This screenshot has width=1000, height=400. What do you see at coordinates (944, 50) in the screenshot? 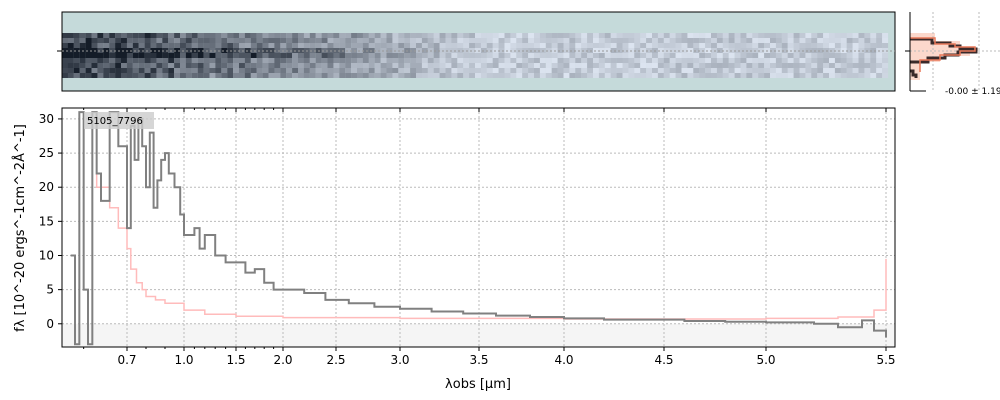
I see `inset-data-histogram` at bounding box center [944, 50].